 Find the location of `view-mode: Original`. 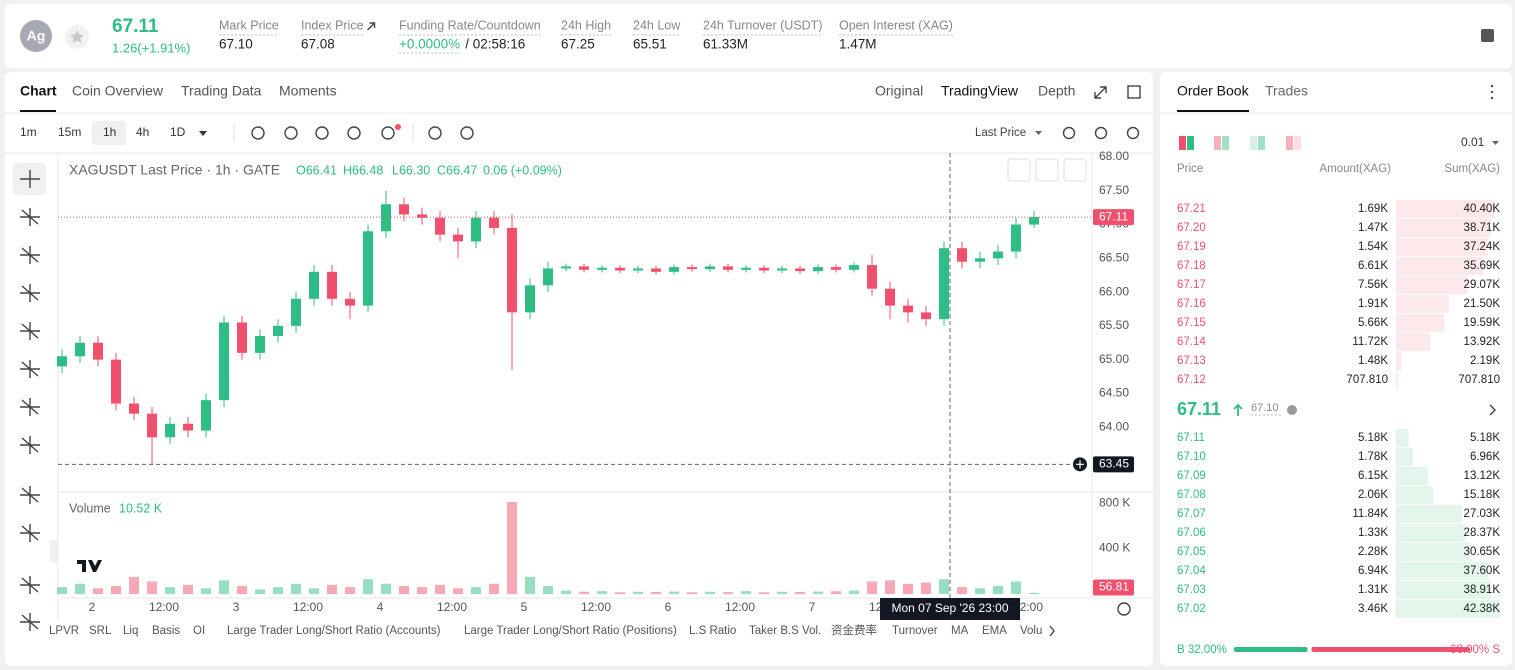

view-mode: Original is located at coordinates (899, 91).